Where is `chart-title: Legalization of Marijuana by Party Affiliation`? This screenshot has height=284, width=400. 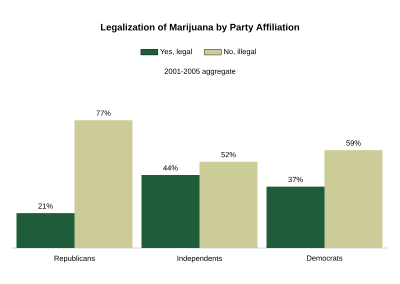
chart-title: Legalization of Marijuana by Party Affiliation is located at coordinates (200, 28).